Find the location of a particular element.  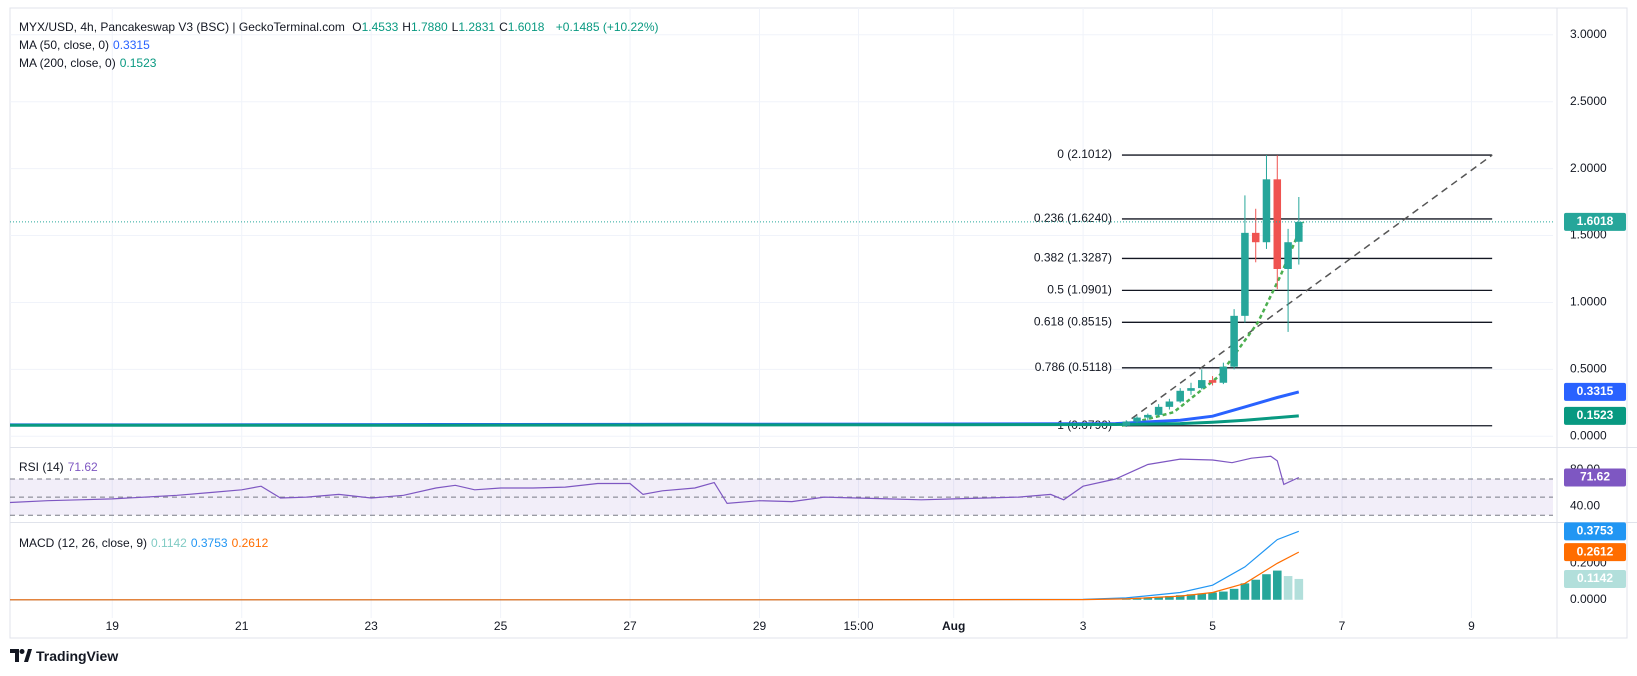

x-tick-label: 25 is located at coordinates (501, 626).